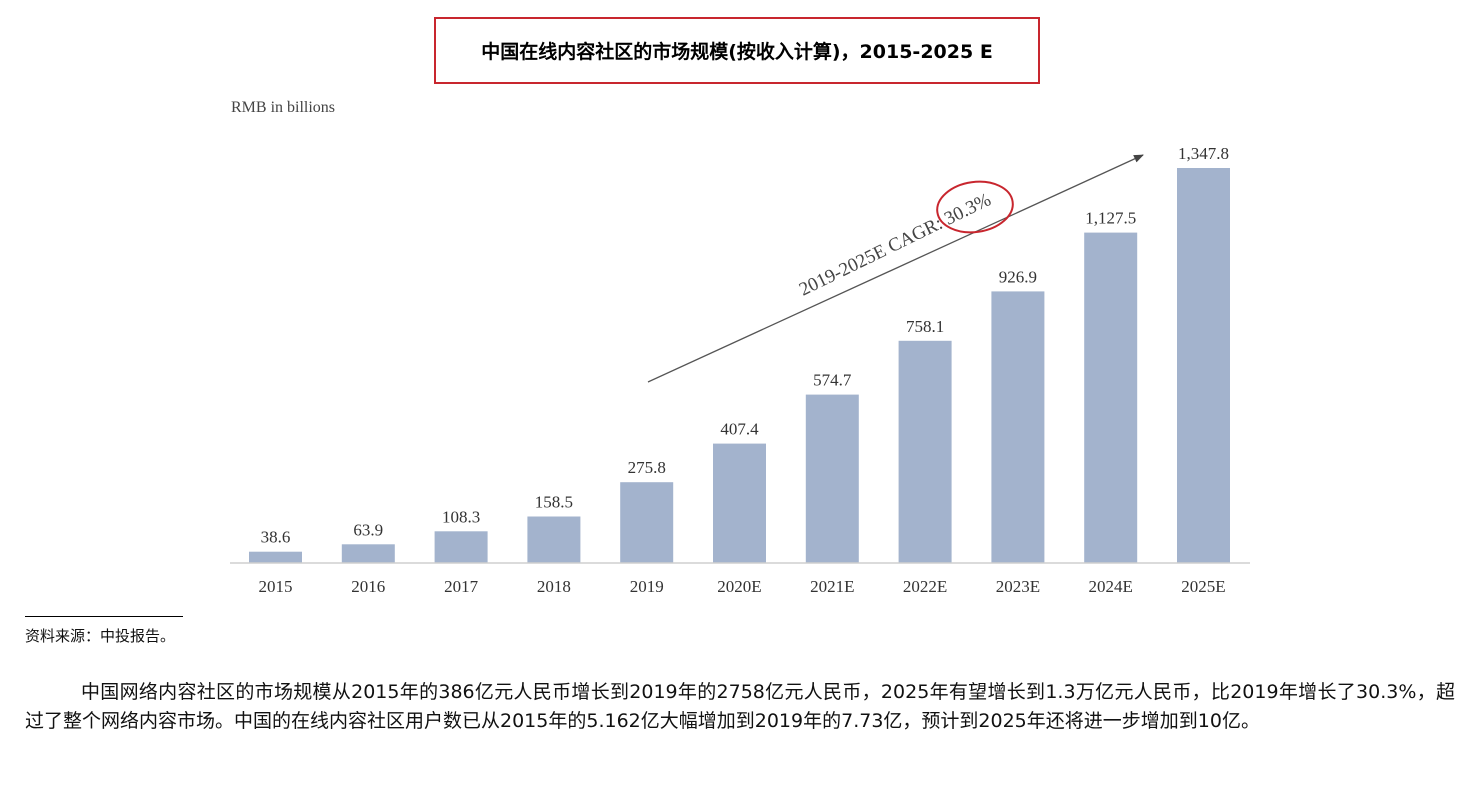 Image resolution: width=1471 pixels, height=786 pixels. Describe the element at coordinates (739, 429) in the screenshot. I see `data-label-2020E: 407.4` at that location.